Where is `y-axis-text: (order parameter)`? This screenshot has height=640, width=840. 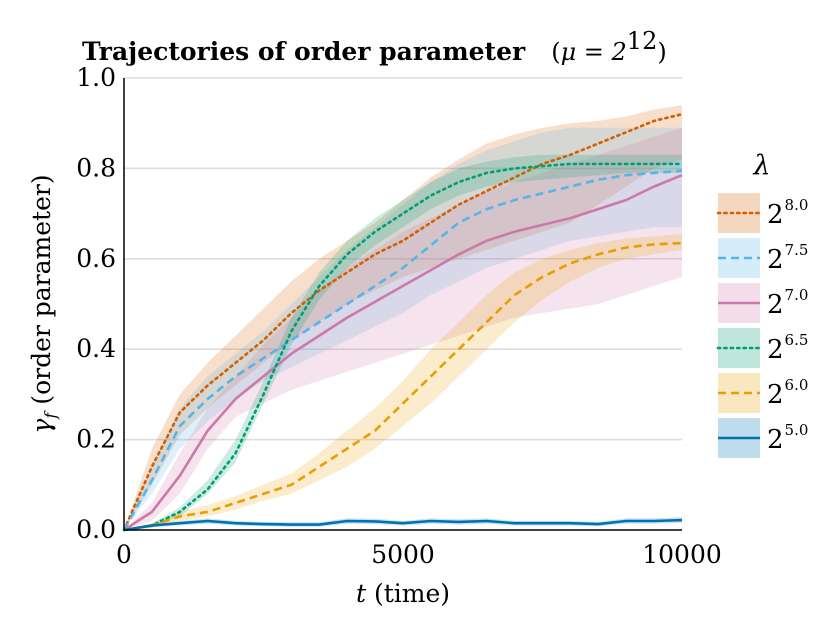 y-axis-text: (order parameter) is located at coordinates (41, 289).